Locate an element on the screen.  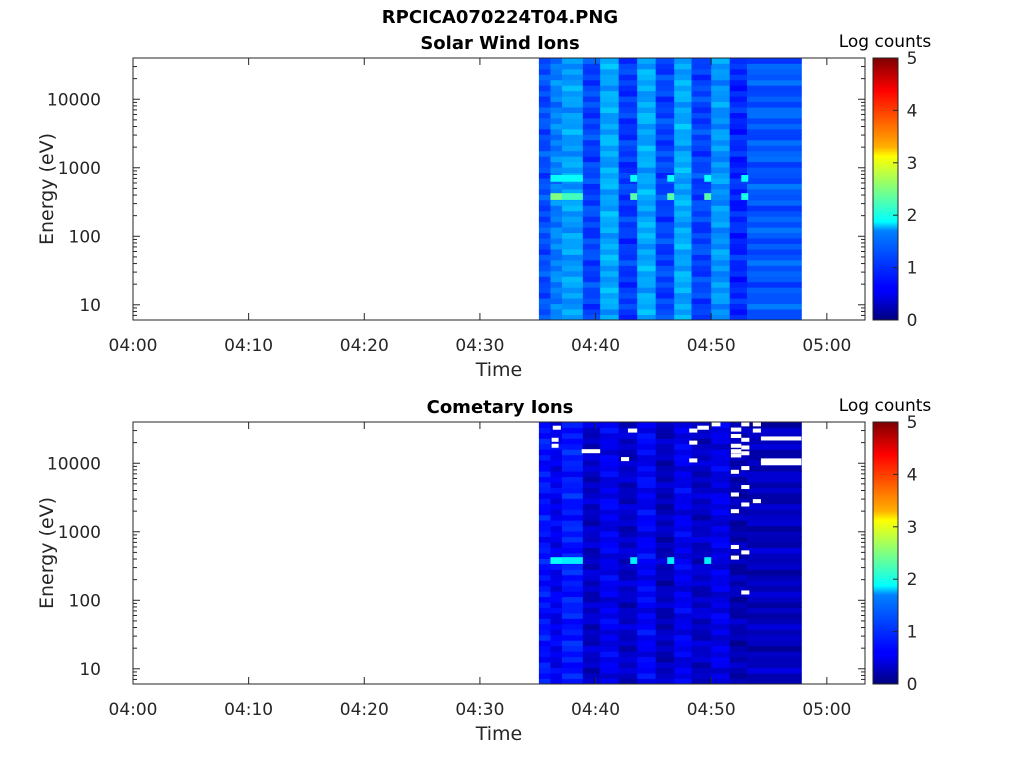
saturated-bin is located at coordinates (745, 468).